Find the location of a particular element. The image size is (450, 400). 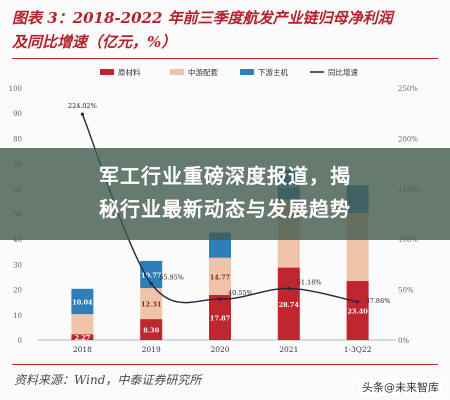

figure-title-line1: 图表 3：2018-2022 年前三季度航发产业链归母净利润 is located at coordinates (202, 18).